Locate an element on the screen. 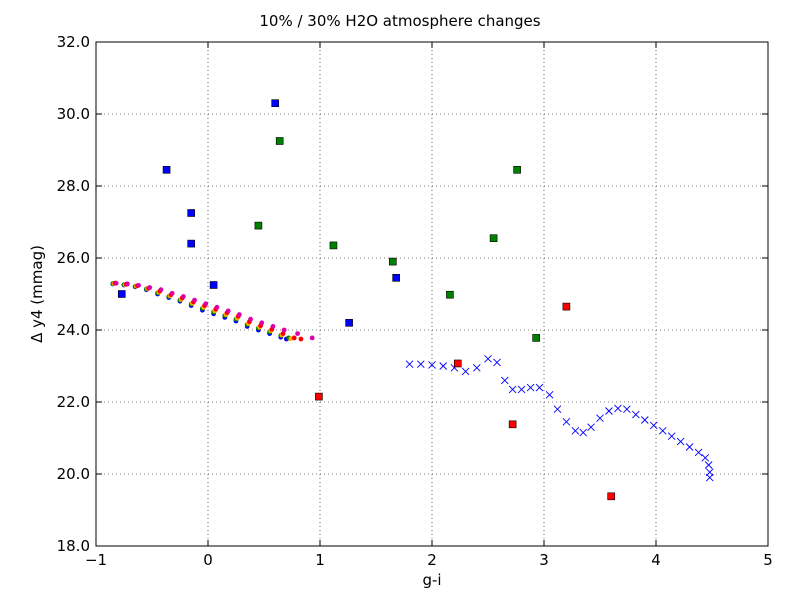  y-tick-label: 30.0 is located at coordinates (73, 114).